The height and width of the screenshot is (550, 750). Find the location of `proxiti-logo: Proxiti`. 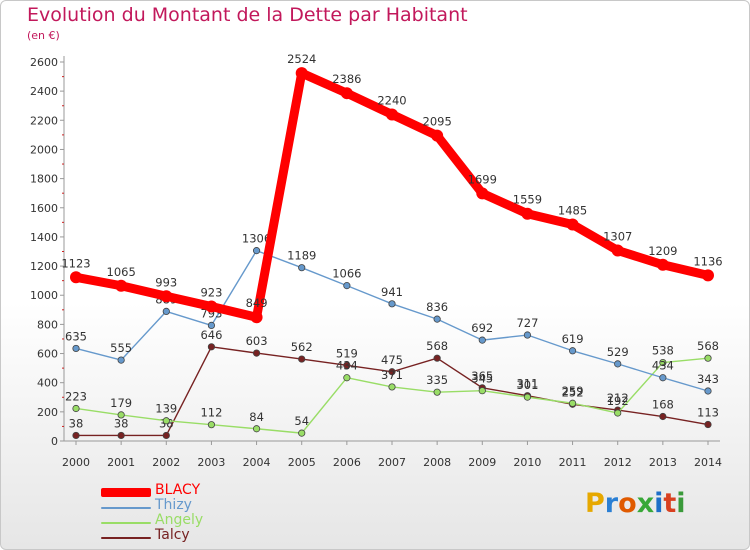

proxiti-logo: Proxiti is located at coordinates (635, 503).